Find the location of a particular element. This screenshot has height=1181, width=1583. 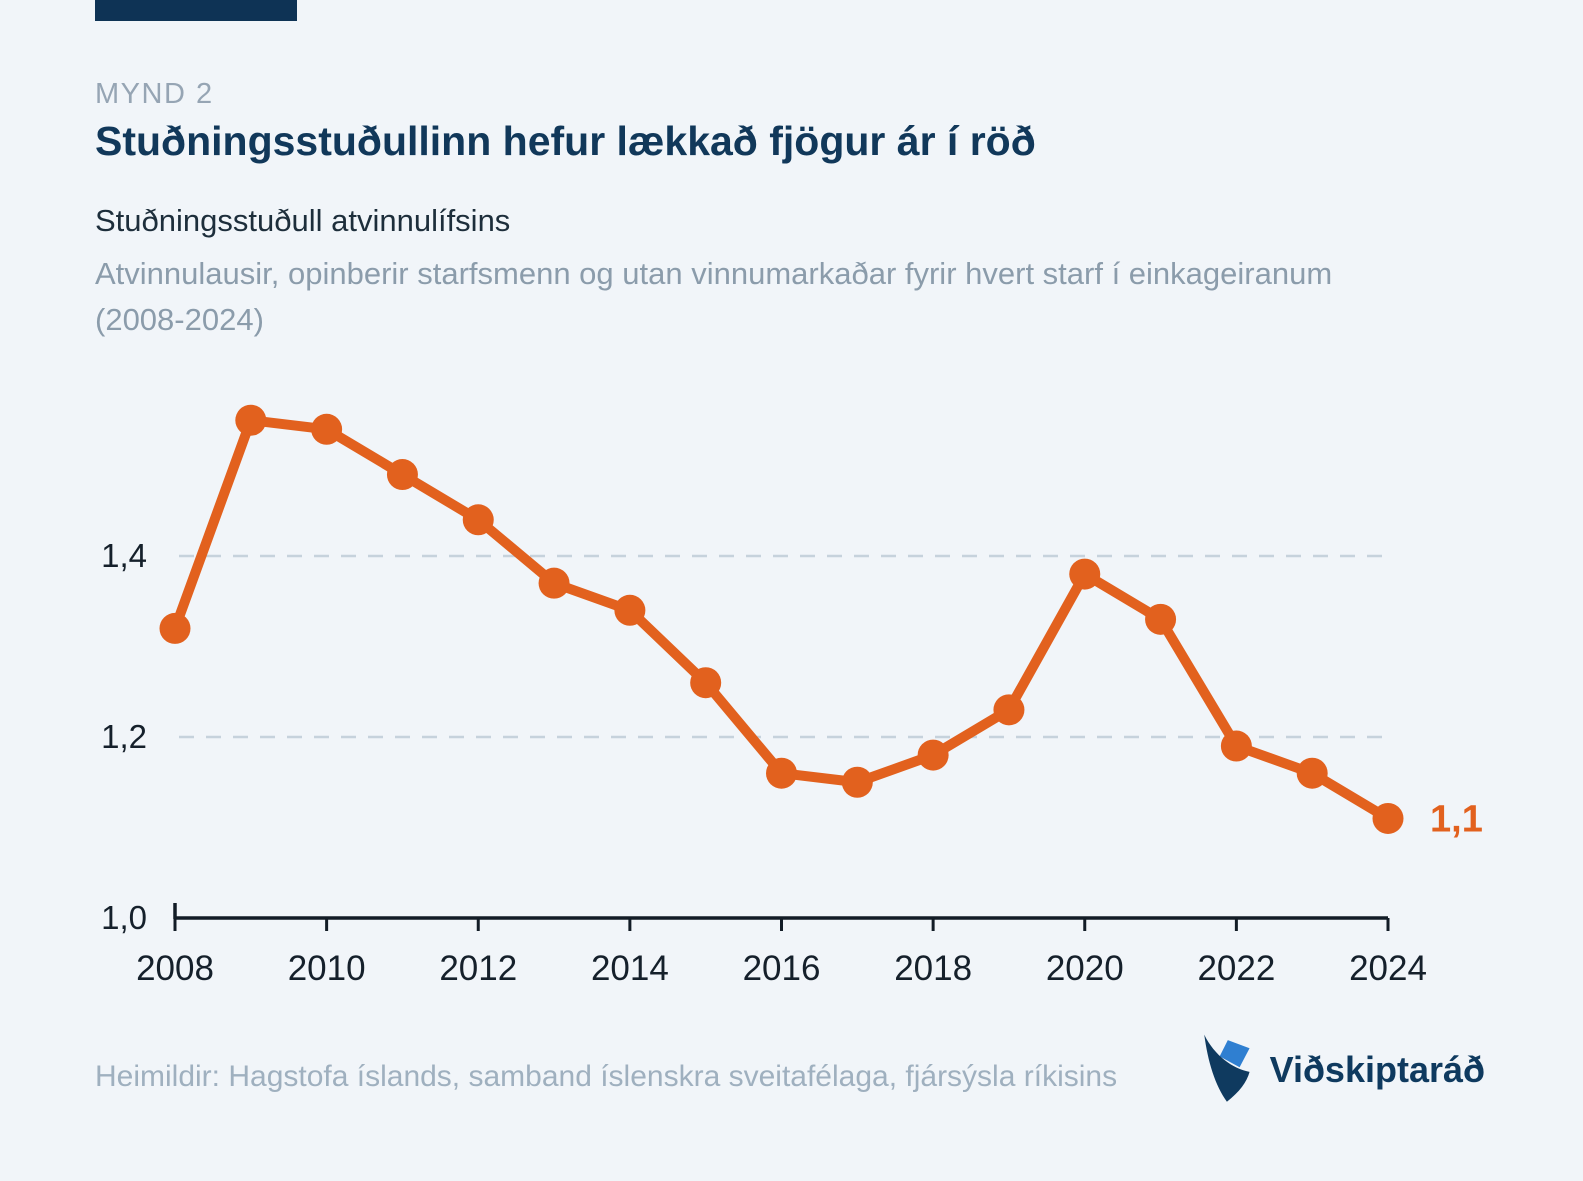

data-point-2014 is located at coordinates (630, 610).